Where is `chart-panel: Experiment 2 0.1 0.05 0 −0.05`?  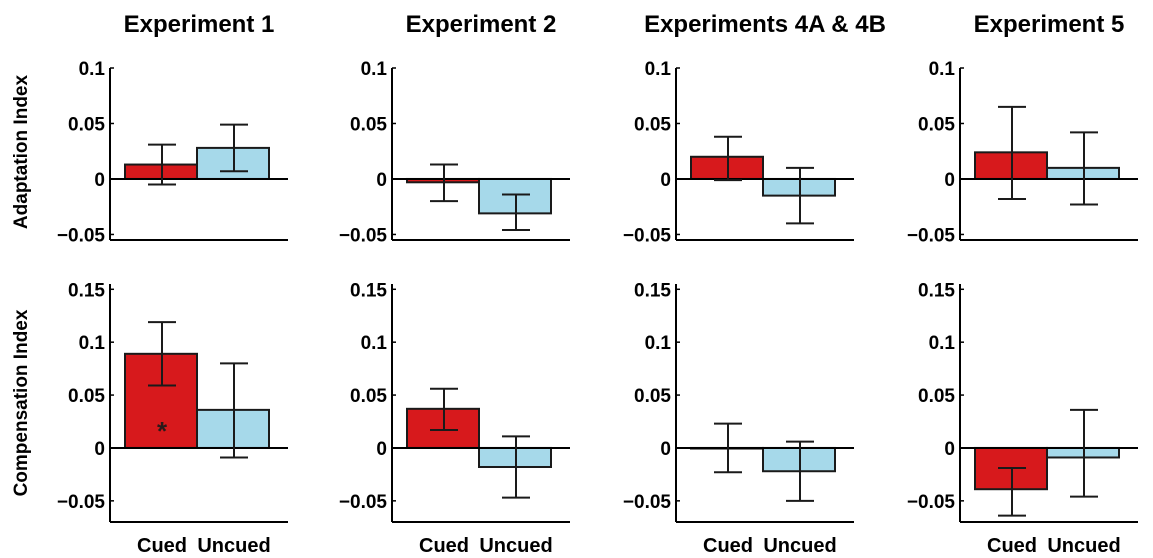 chart-panel: Experiment 2 0.1 0.05 0 −0.05 is located at coordinates (454, 128).